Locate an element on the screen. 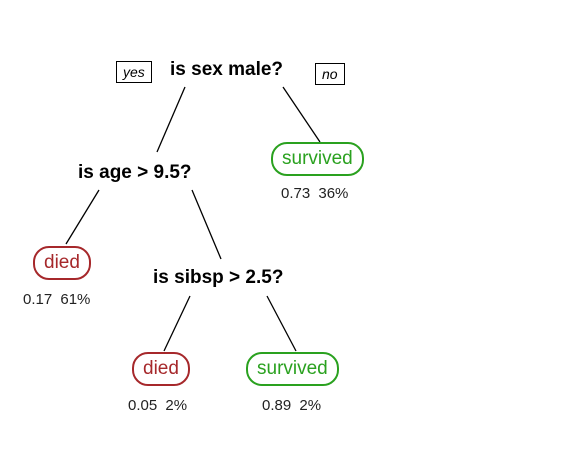 The width and height of the screenshot is (564, 465). leaf-survived-sibsp-stats: 0.89 2% is located at coordinates (291, 405).